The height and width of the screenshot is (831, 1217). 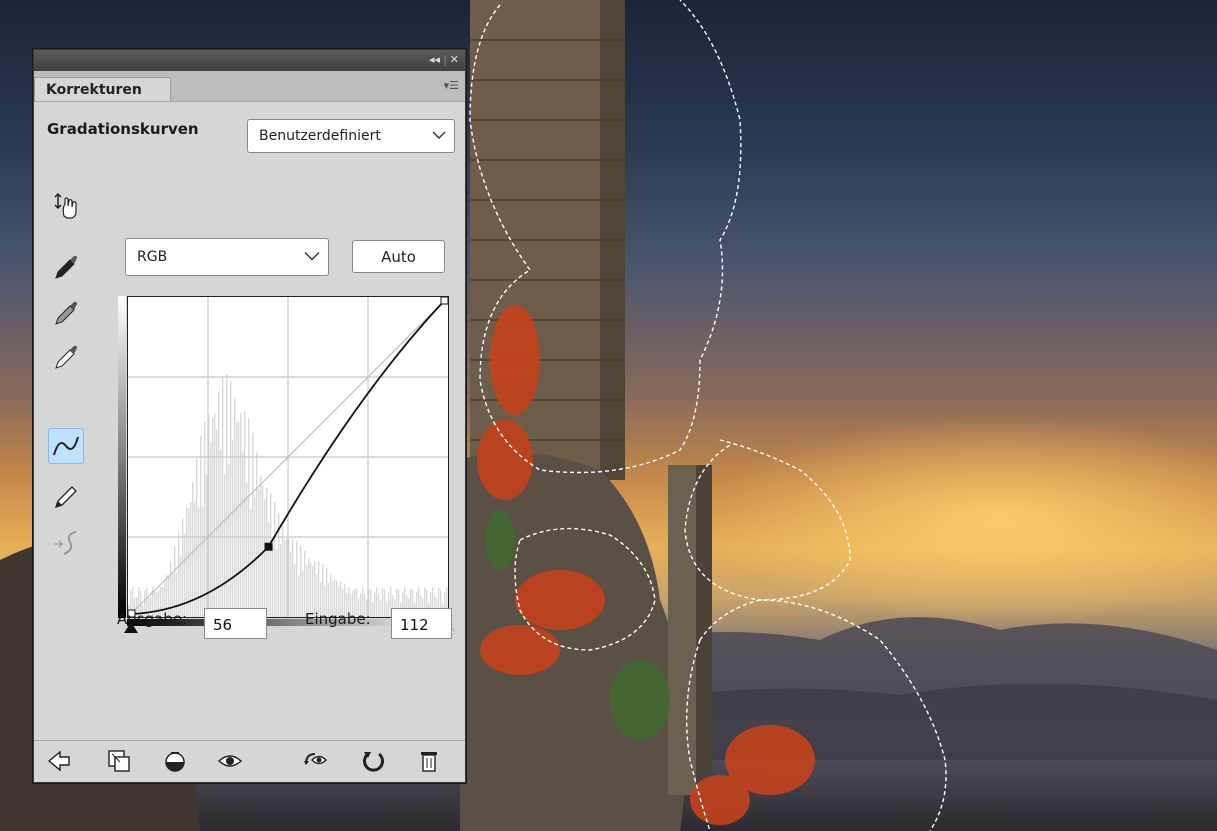 I want to click on reset-icon, so click(x=373, y=761).